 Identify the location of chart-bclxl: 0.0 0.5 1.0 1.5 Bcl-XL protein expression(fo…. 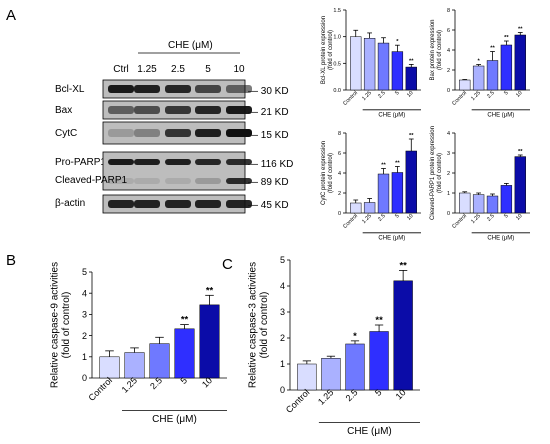
(371, 63).